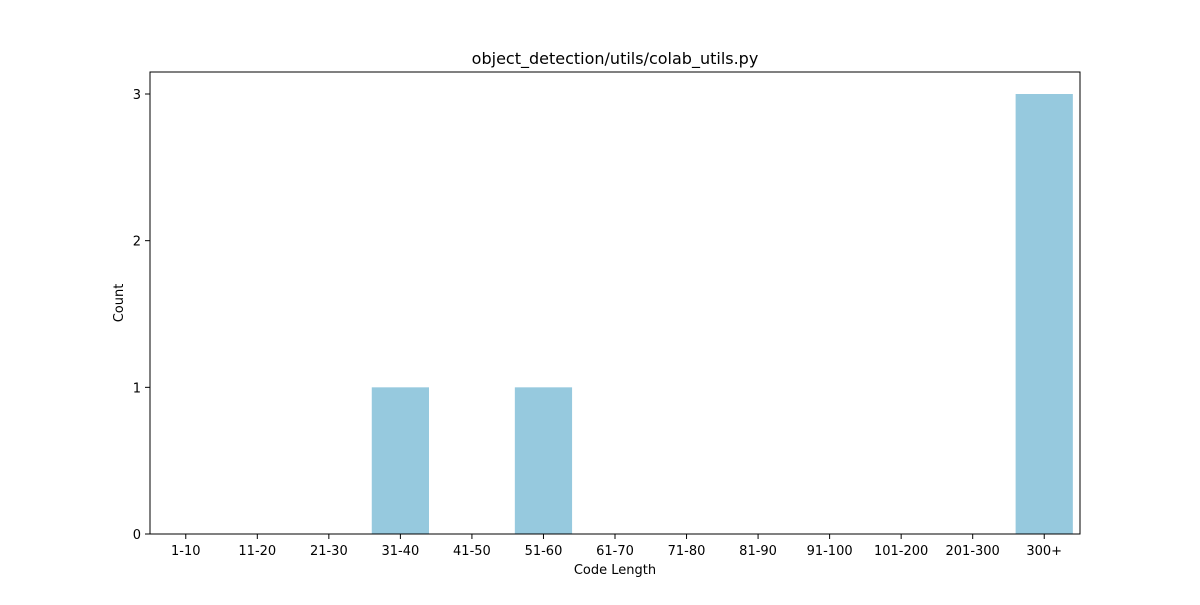  I want to click on x-tick-label: 31-40, so click(400, 551).